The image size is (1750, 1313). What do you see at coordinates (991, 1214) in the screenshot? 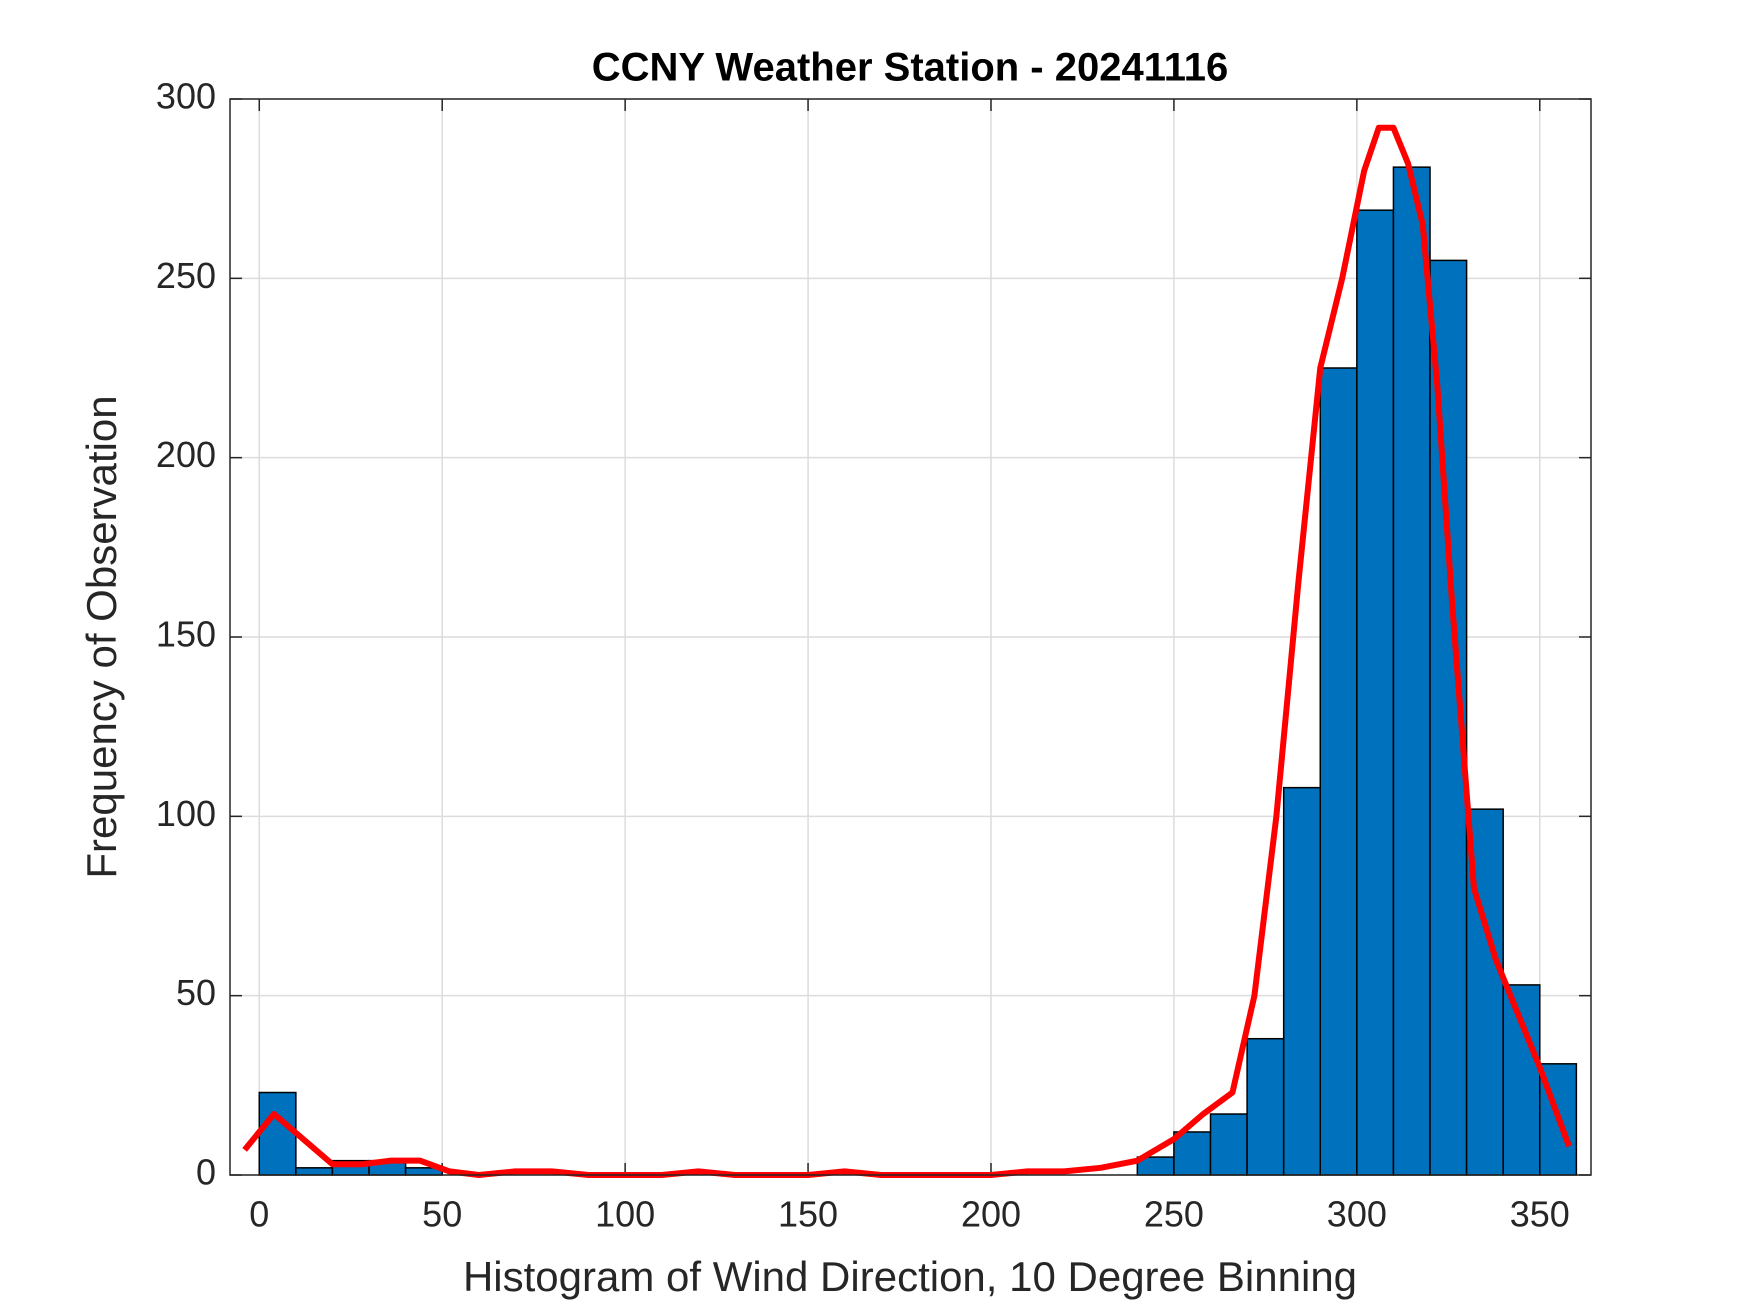
I see `x-tick-label: 200` at bounding box center [991, 1214].